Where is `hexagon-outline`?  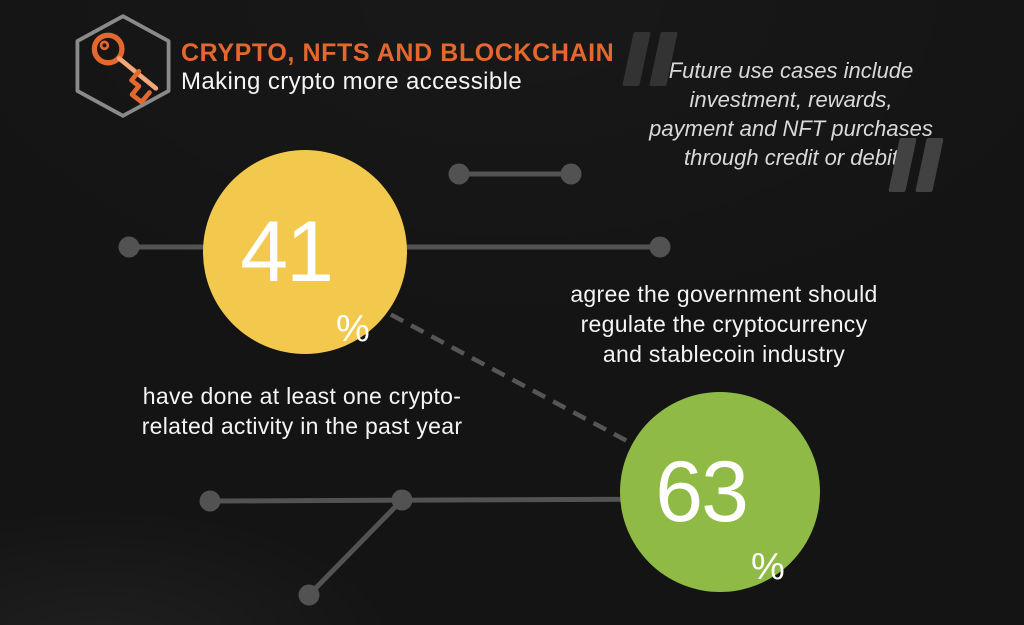 hexagon-outline is located at coordinates (123, 66).